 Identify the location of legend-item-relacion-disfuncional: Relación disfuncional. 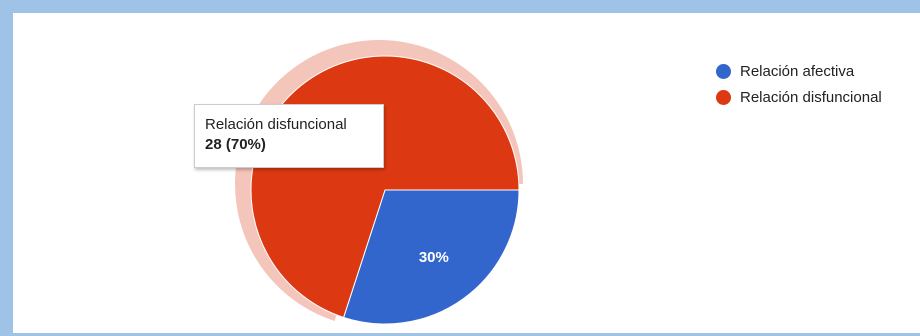
(799, 97).